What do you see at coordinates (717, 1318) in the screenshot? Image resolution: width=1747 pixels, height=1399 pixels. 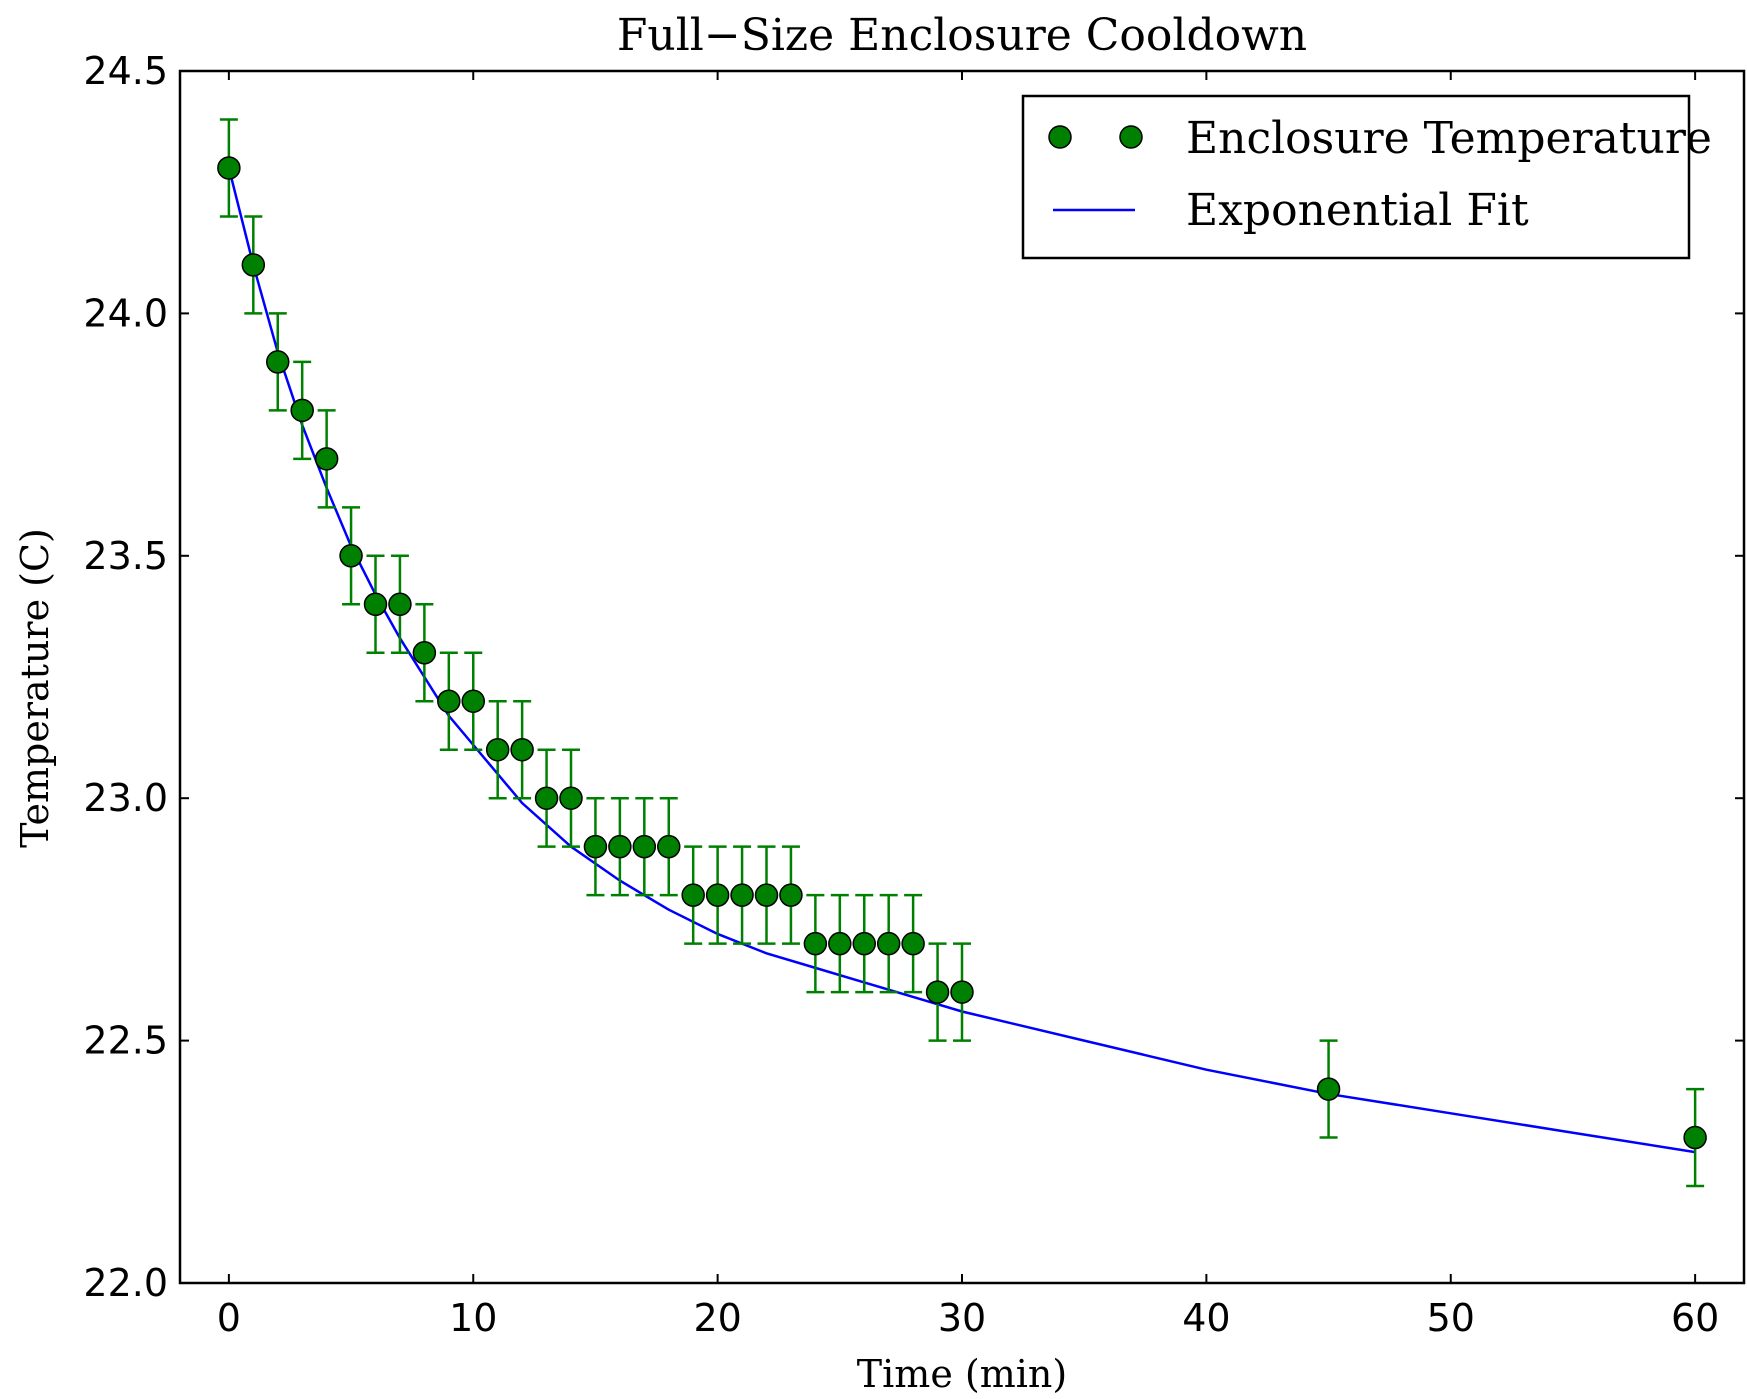 I see `x-tick-label: 20` at bounding box center [717, 1318].